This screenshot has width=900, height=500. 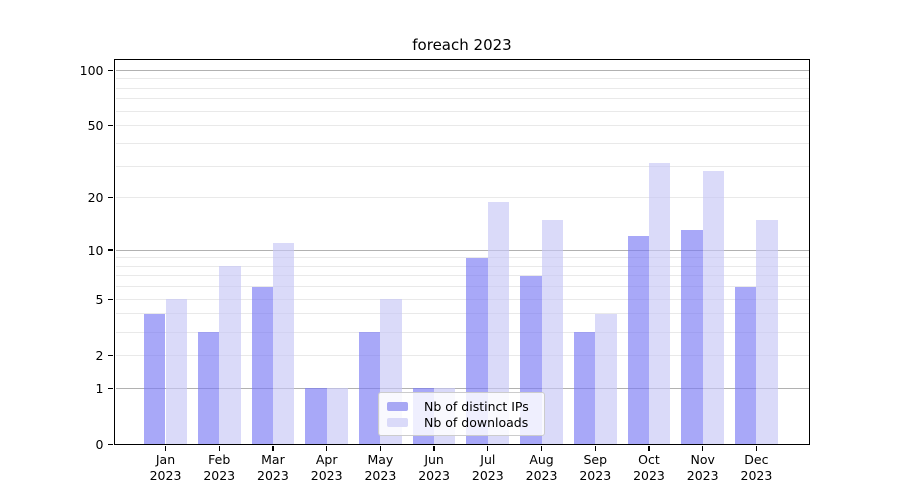 I want to click on y-tick-label: 5, so click(x=99, y=299).